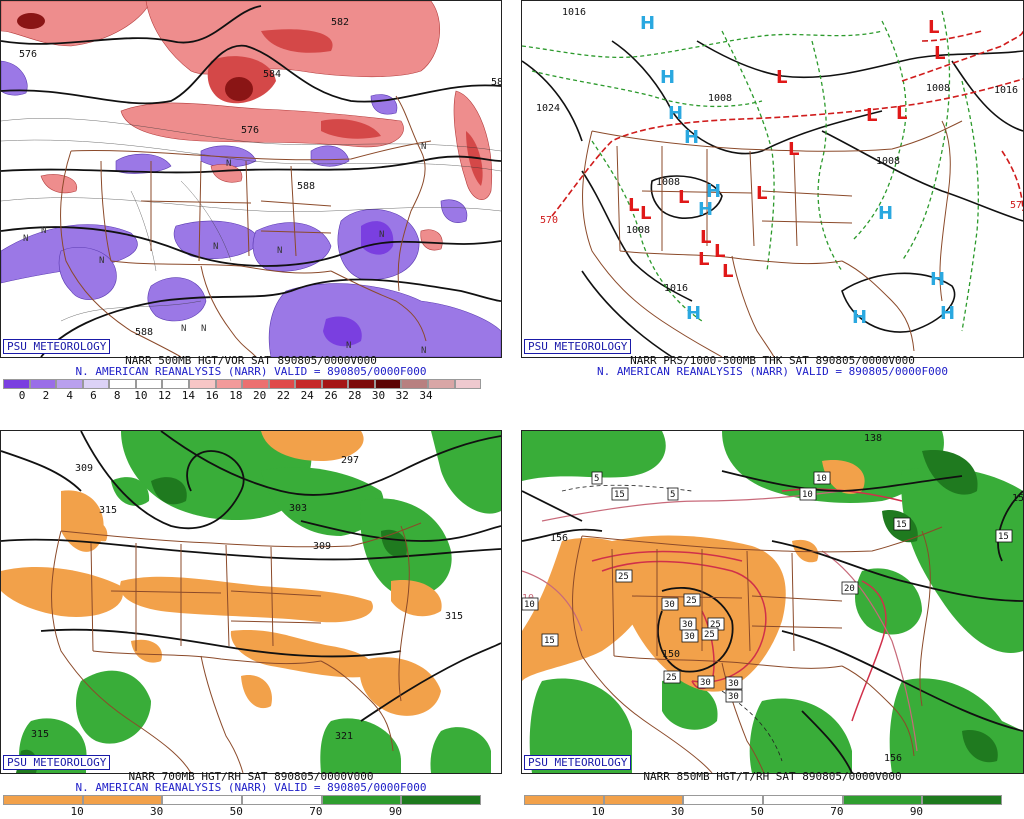 Image resolution: width=1024 pixels, height=819 pixels. I want to click on color-scale-tick: 12, so click(165, 395).